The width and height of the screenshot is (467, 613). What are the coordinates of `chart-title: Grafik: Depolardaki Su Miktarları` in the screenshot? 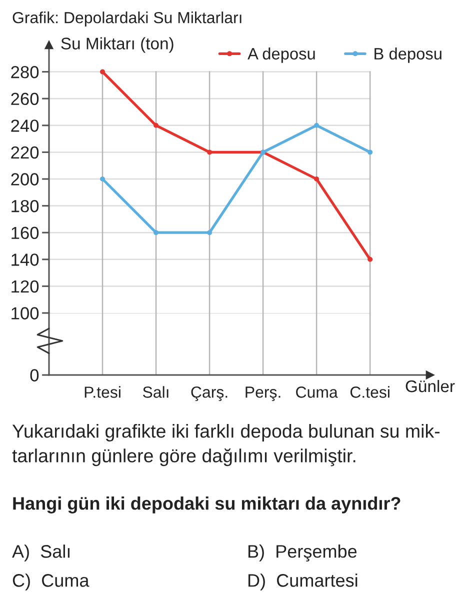 It's located at (127, 19).